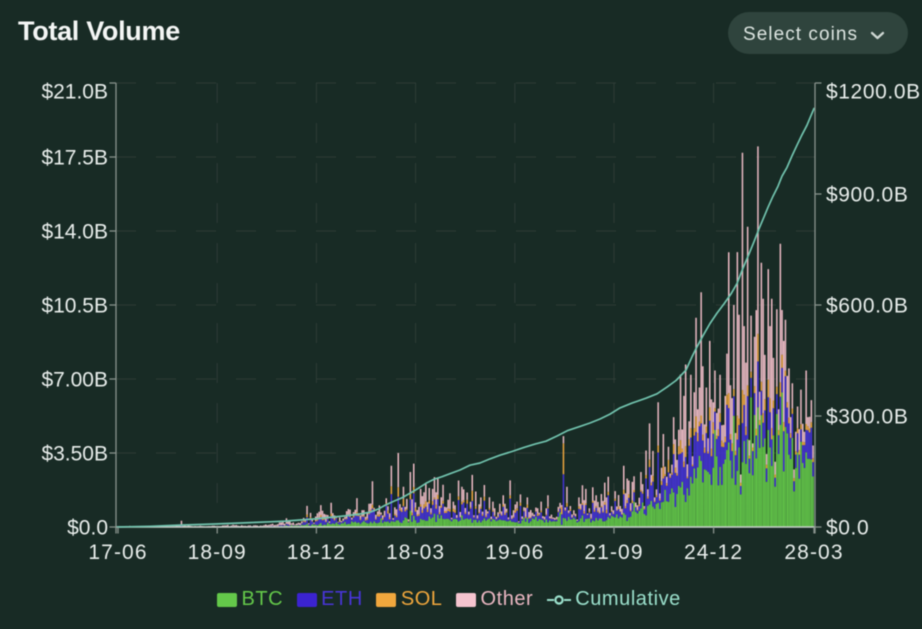 The height and width of the screenshot is (629, 922). What do you see at coordinates (867, 194) in the screenshot?
I see `svg-text: $900.0B` at bounding box center [867, 194].